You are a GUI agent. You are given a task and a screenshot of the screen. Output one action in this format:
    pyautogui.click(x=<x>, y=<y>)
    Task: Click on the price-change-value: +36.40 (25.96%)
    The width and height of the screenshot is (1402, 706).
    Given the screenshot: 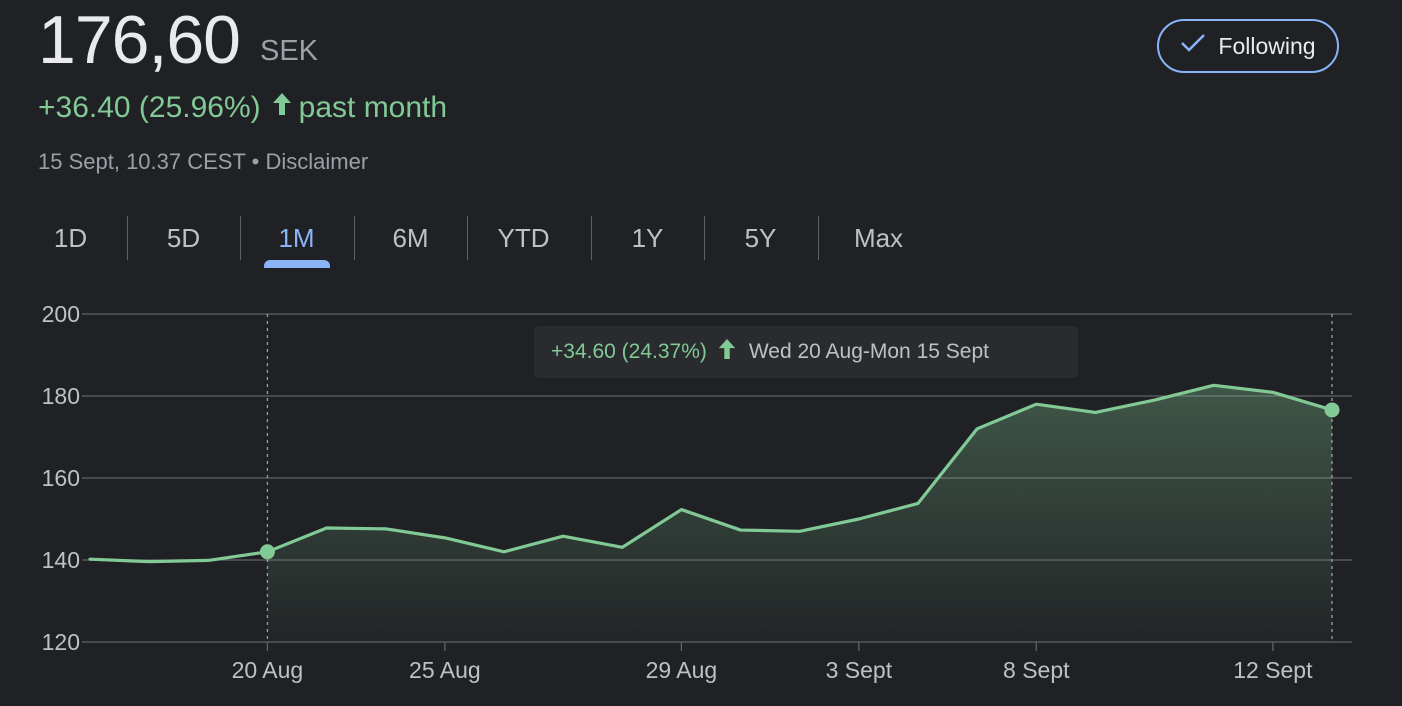 What is the action you would take?
    pyautogui.click(x=149, y=107)
    